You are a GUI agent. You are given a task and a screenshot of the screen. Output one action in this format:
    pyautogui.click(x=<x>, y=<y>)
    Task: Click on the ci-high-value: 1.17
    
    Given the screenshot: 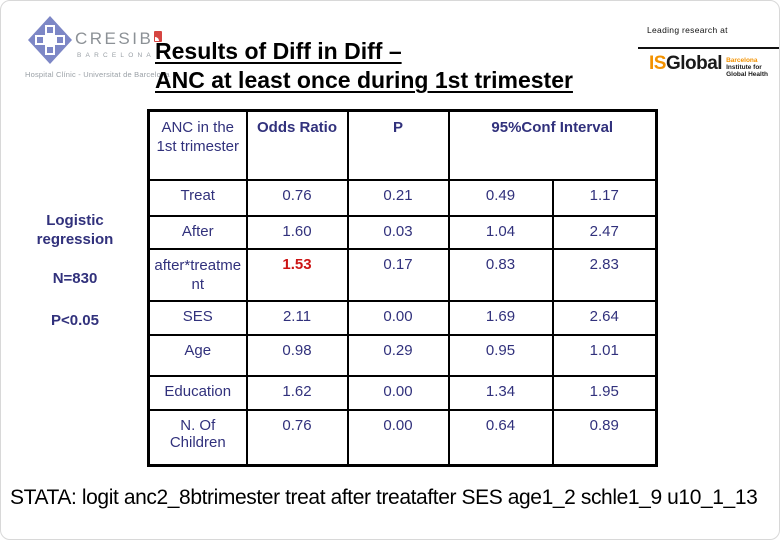 What is the action you would take?
    pyautogui.click(x=604, y=197)
    